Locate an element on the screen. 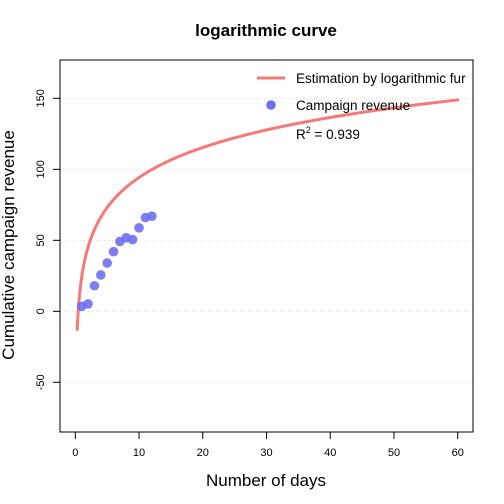 The height and width of the screenshot is (504, 504). legend-point-swatch is located at coordinates (271, 105).